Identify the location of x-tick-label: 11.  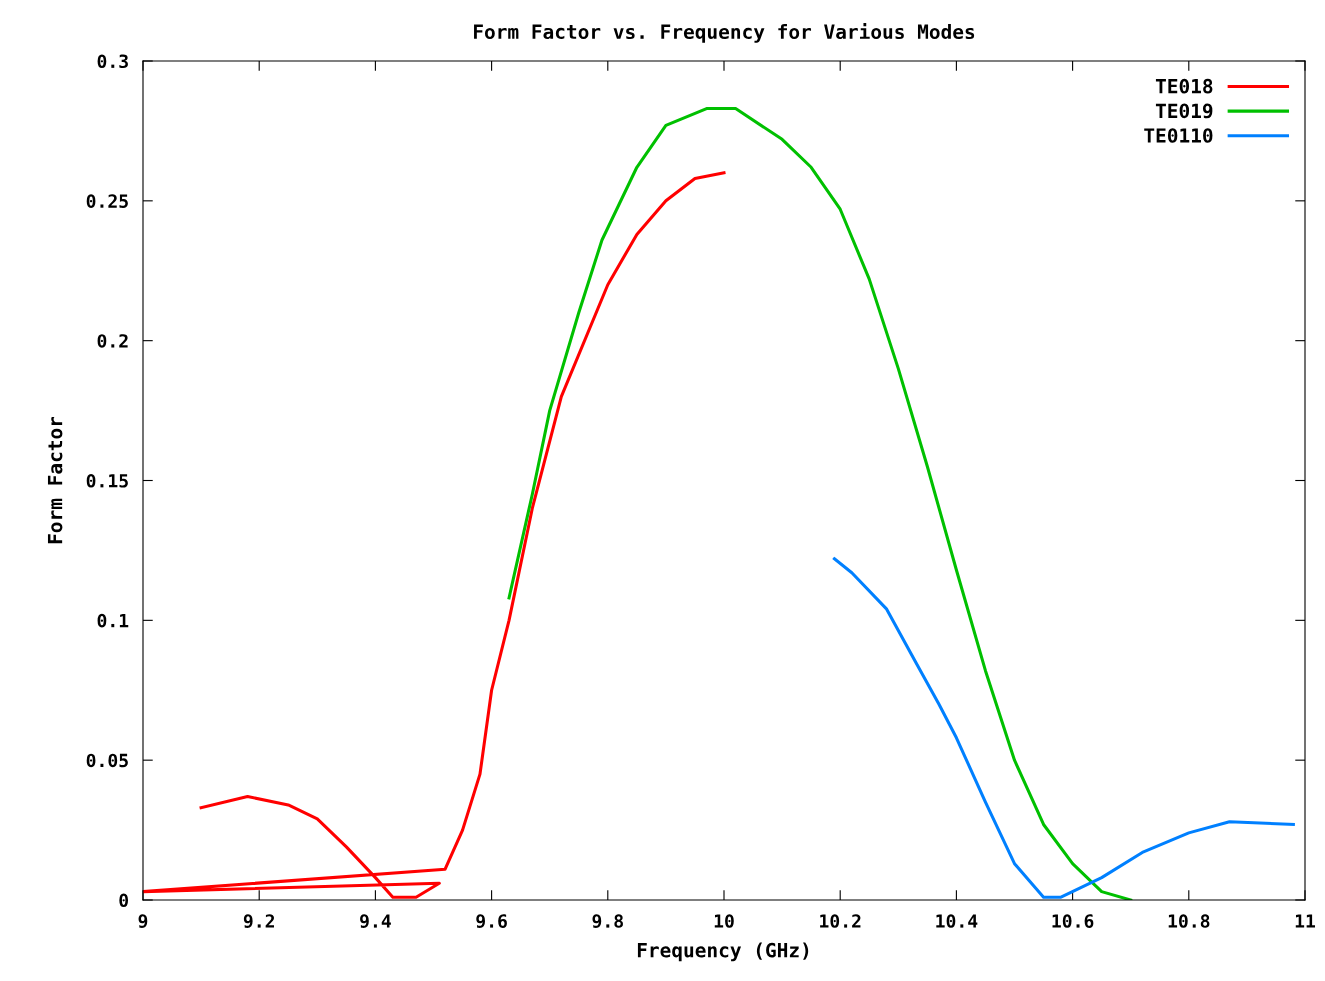
(1305, 921).